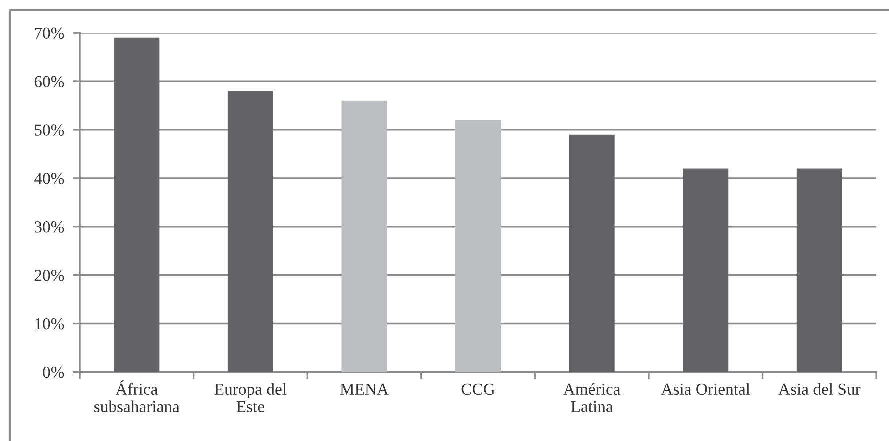  I want to click on y-tick-label: 10%, so click(50, 324).